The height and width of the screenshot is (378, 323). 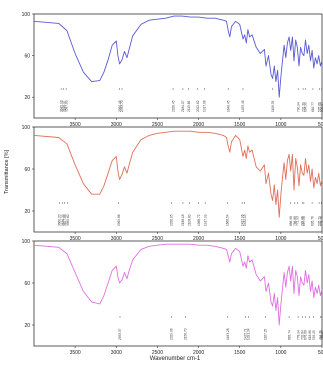 What do you see at coordinates (205, 106) in the screenshot?
I see `peak-label: 1917.08` at bounding box center [205, 106].